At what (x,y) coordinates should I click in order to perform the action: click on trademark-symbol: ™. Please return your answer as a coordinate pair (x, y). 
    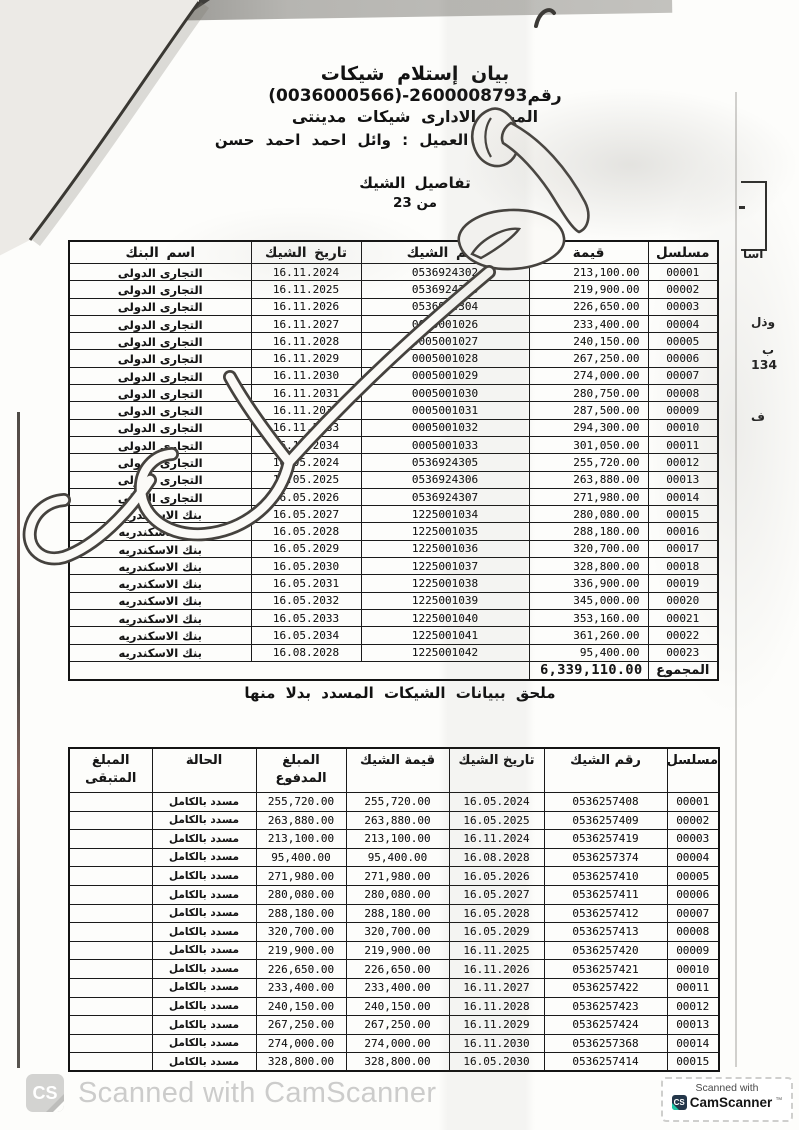
    Looking at the image, I should click on (779, 1100).